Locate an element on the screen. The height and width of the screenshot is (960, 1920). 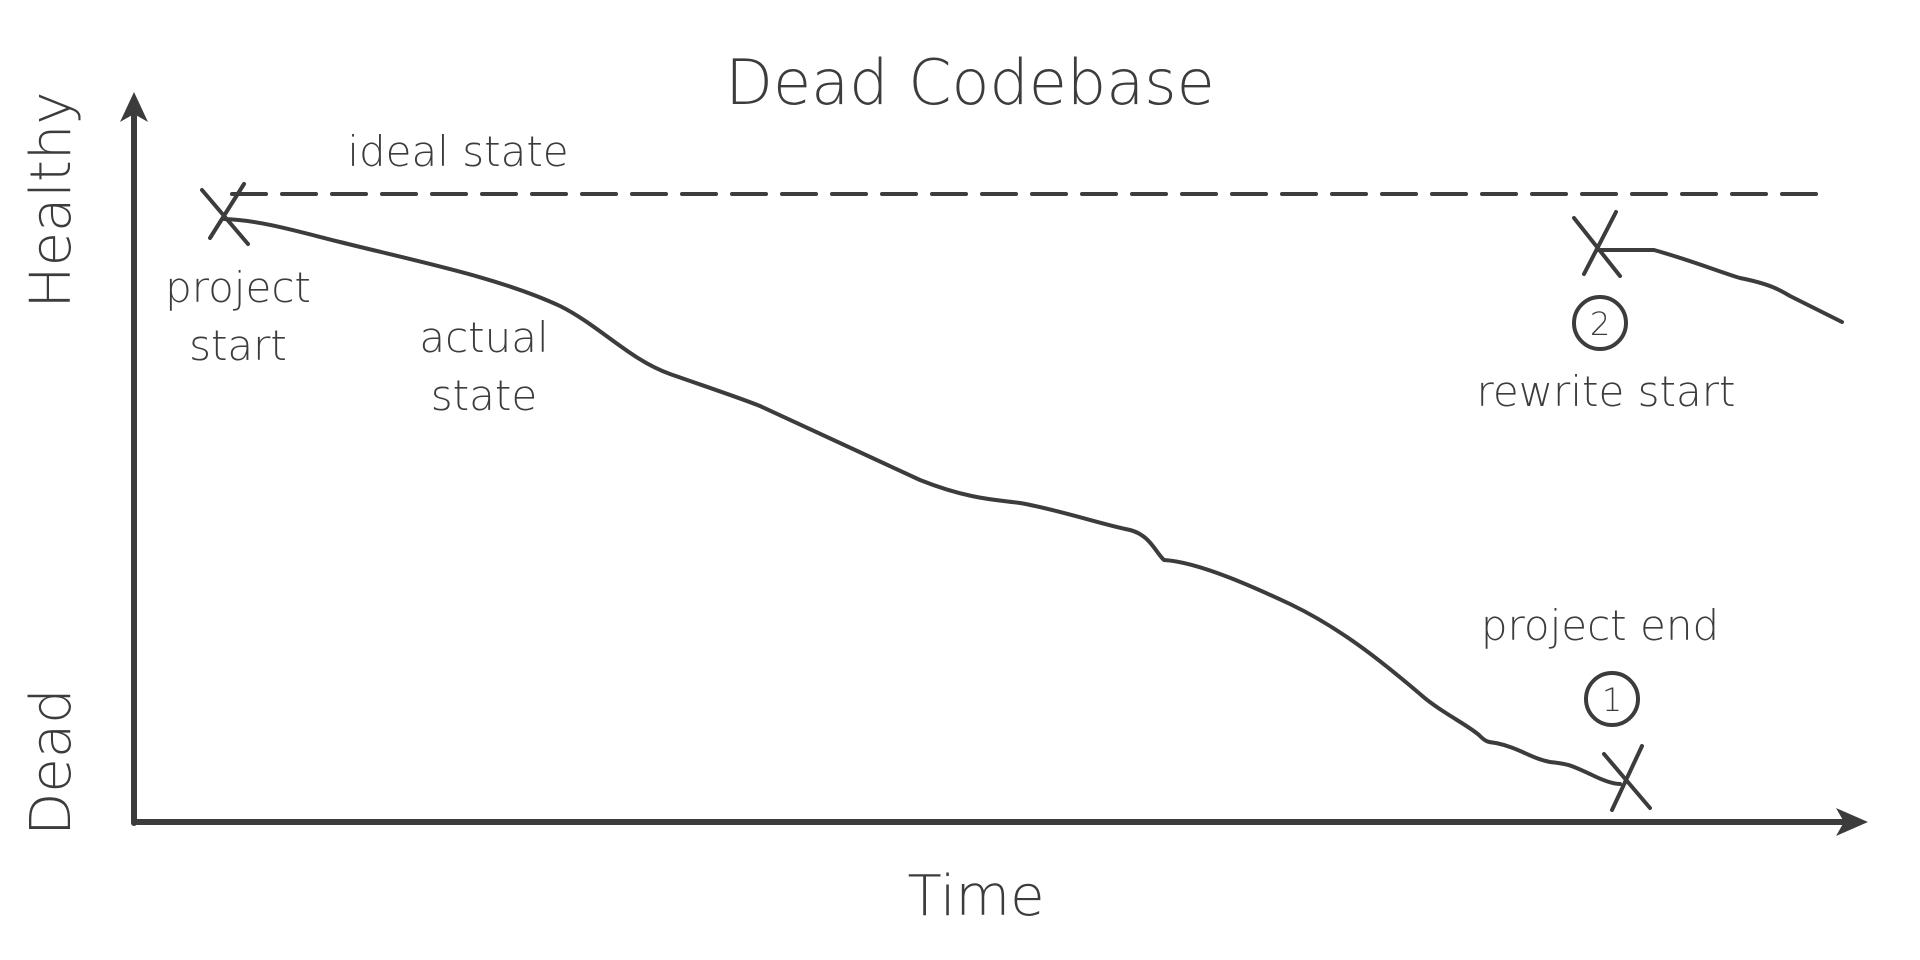
x-axis-label: Time is located at coordinates (975, 896).